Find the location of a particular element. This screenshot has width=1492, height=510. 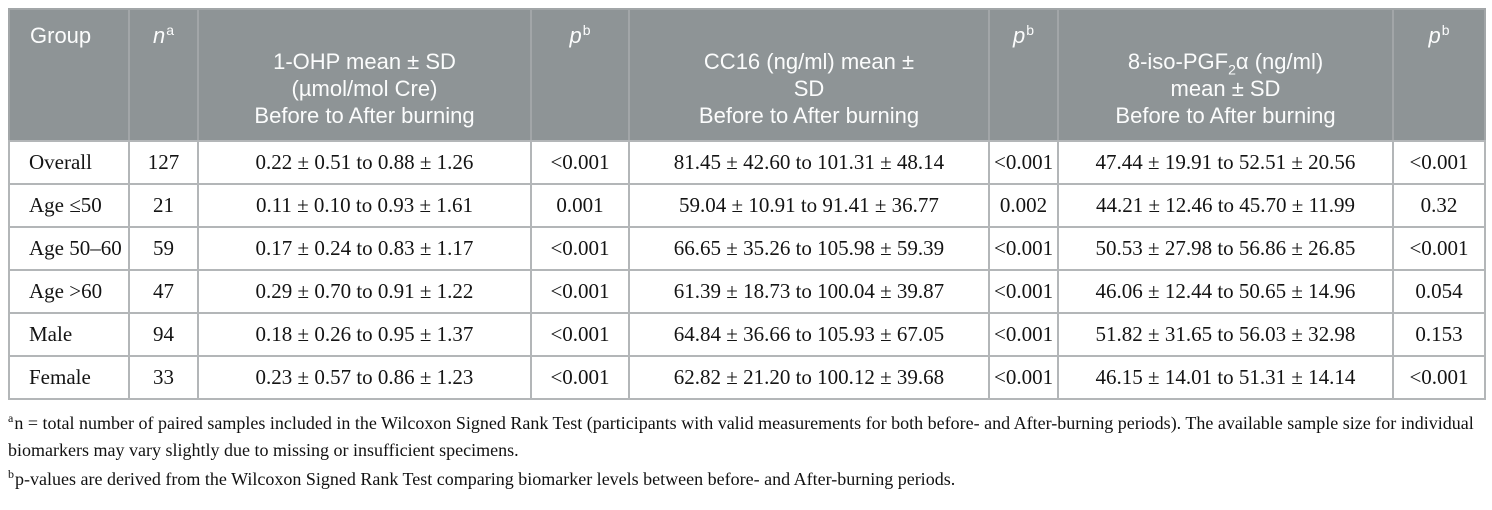

cell-p-cc16: 0.002 is located at coordinates (1023, 205).